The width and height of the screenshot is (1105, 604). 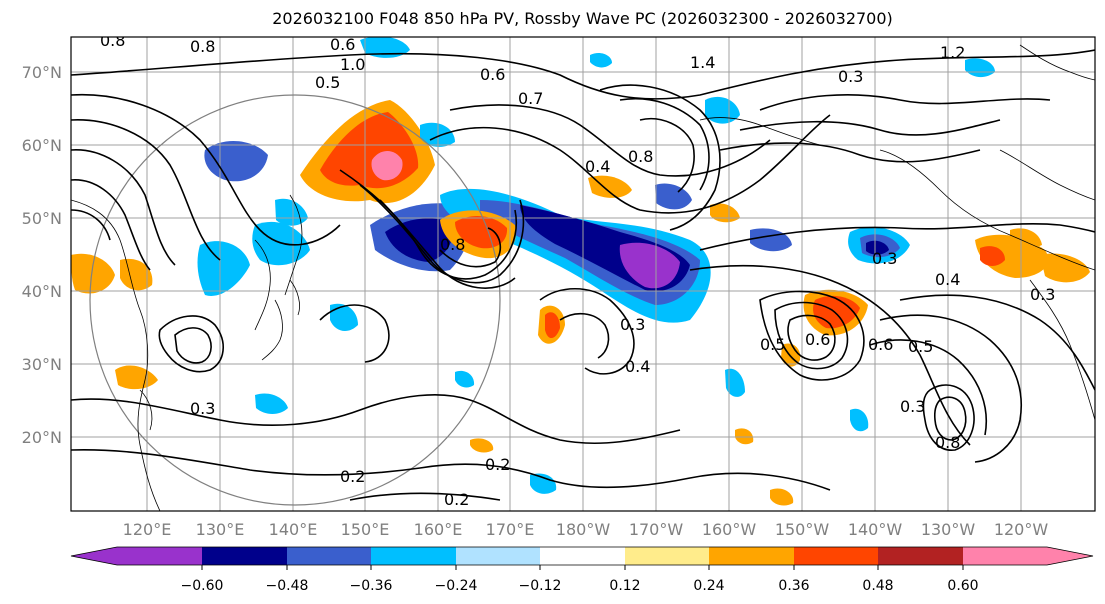 What do you see at coordinates (438, 529) in the screenshot?
I see `lon-label: 160°E` at bounding box center [438, 529].